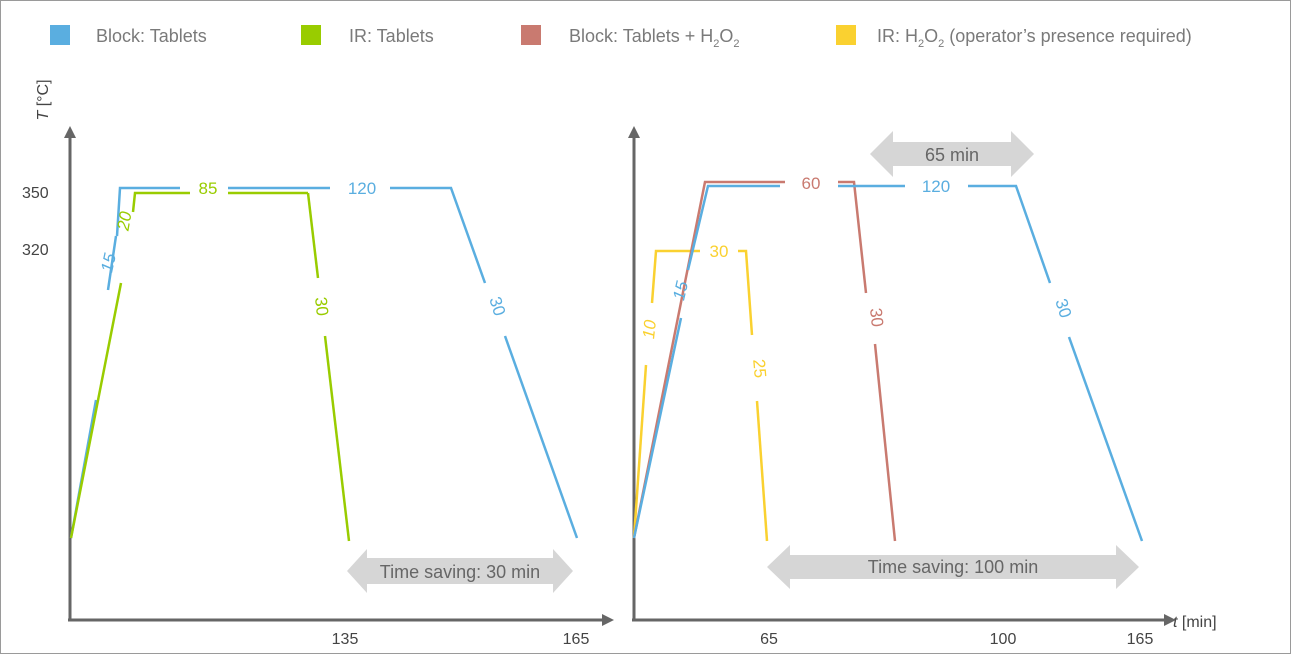 This screenshot has height=654, width=1291. I want to click on segment-label-yellow-10-panel-2: 10, so click(649, 328).